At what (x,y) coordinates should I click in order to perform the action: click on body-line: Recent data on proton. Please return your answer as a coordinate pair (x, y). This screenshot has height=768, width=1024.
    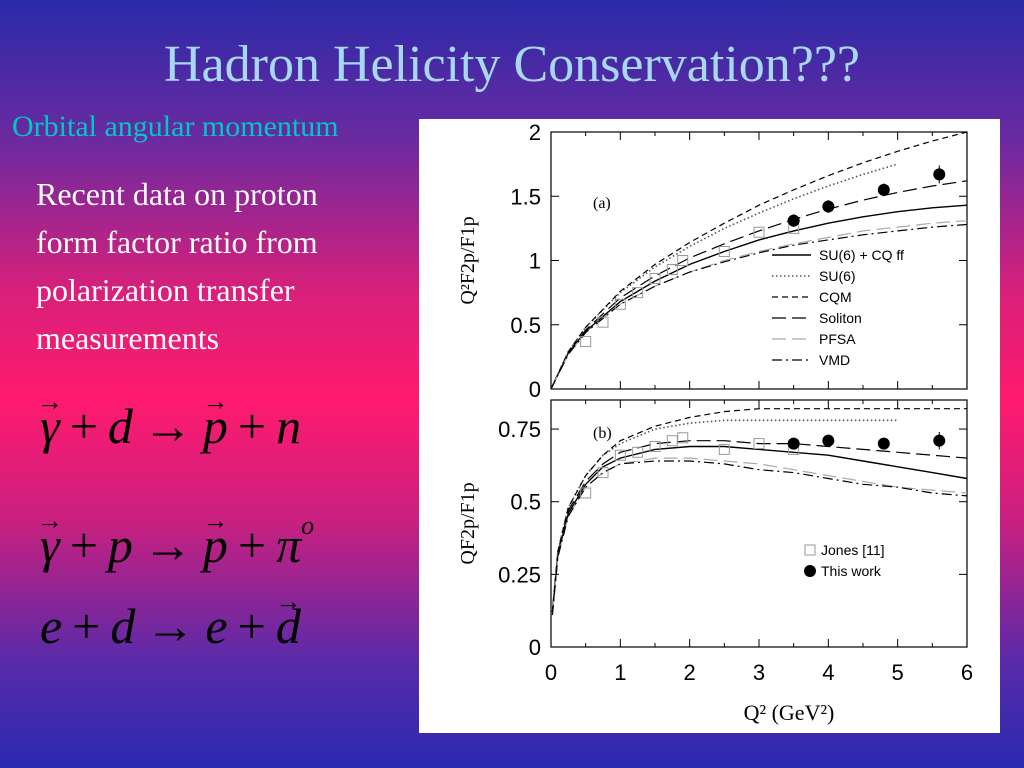
    Looking at the image, I should click on (177, 194).